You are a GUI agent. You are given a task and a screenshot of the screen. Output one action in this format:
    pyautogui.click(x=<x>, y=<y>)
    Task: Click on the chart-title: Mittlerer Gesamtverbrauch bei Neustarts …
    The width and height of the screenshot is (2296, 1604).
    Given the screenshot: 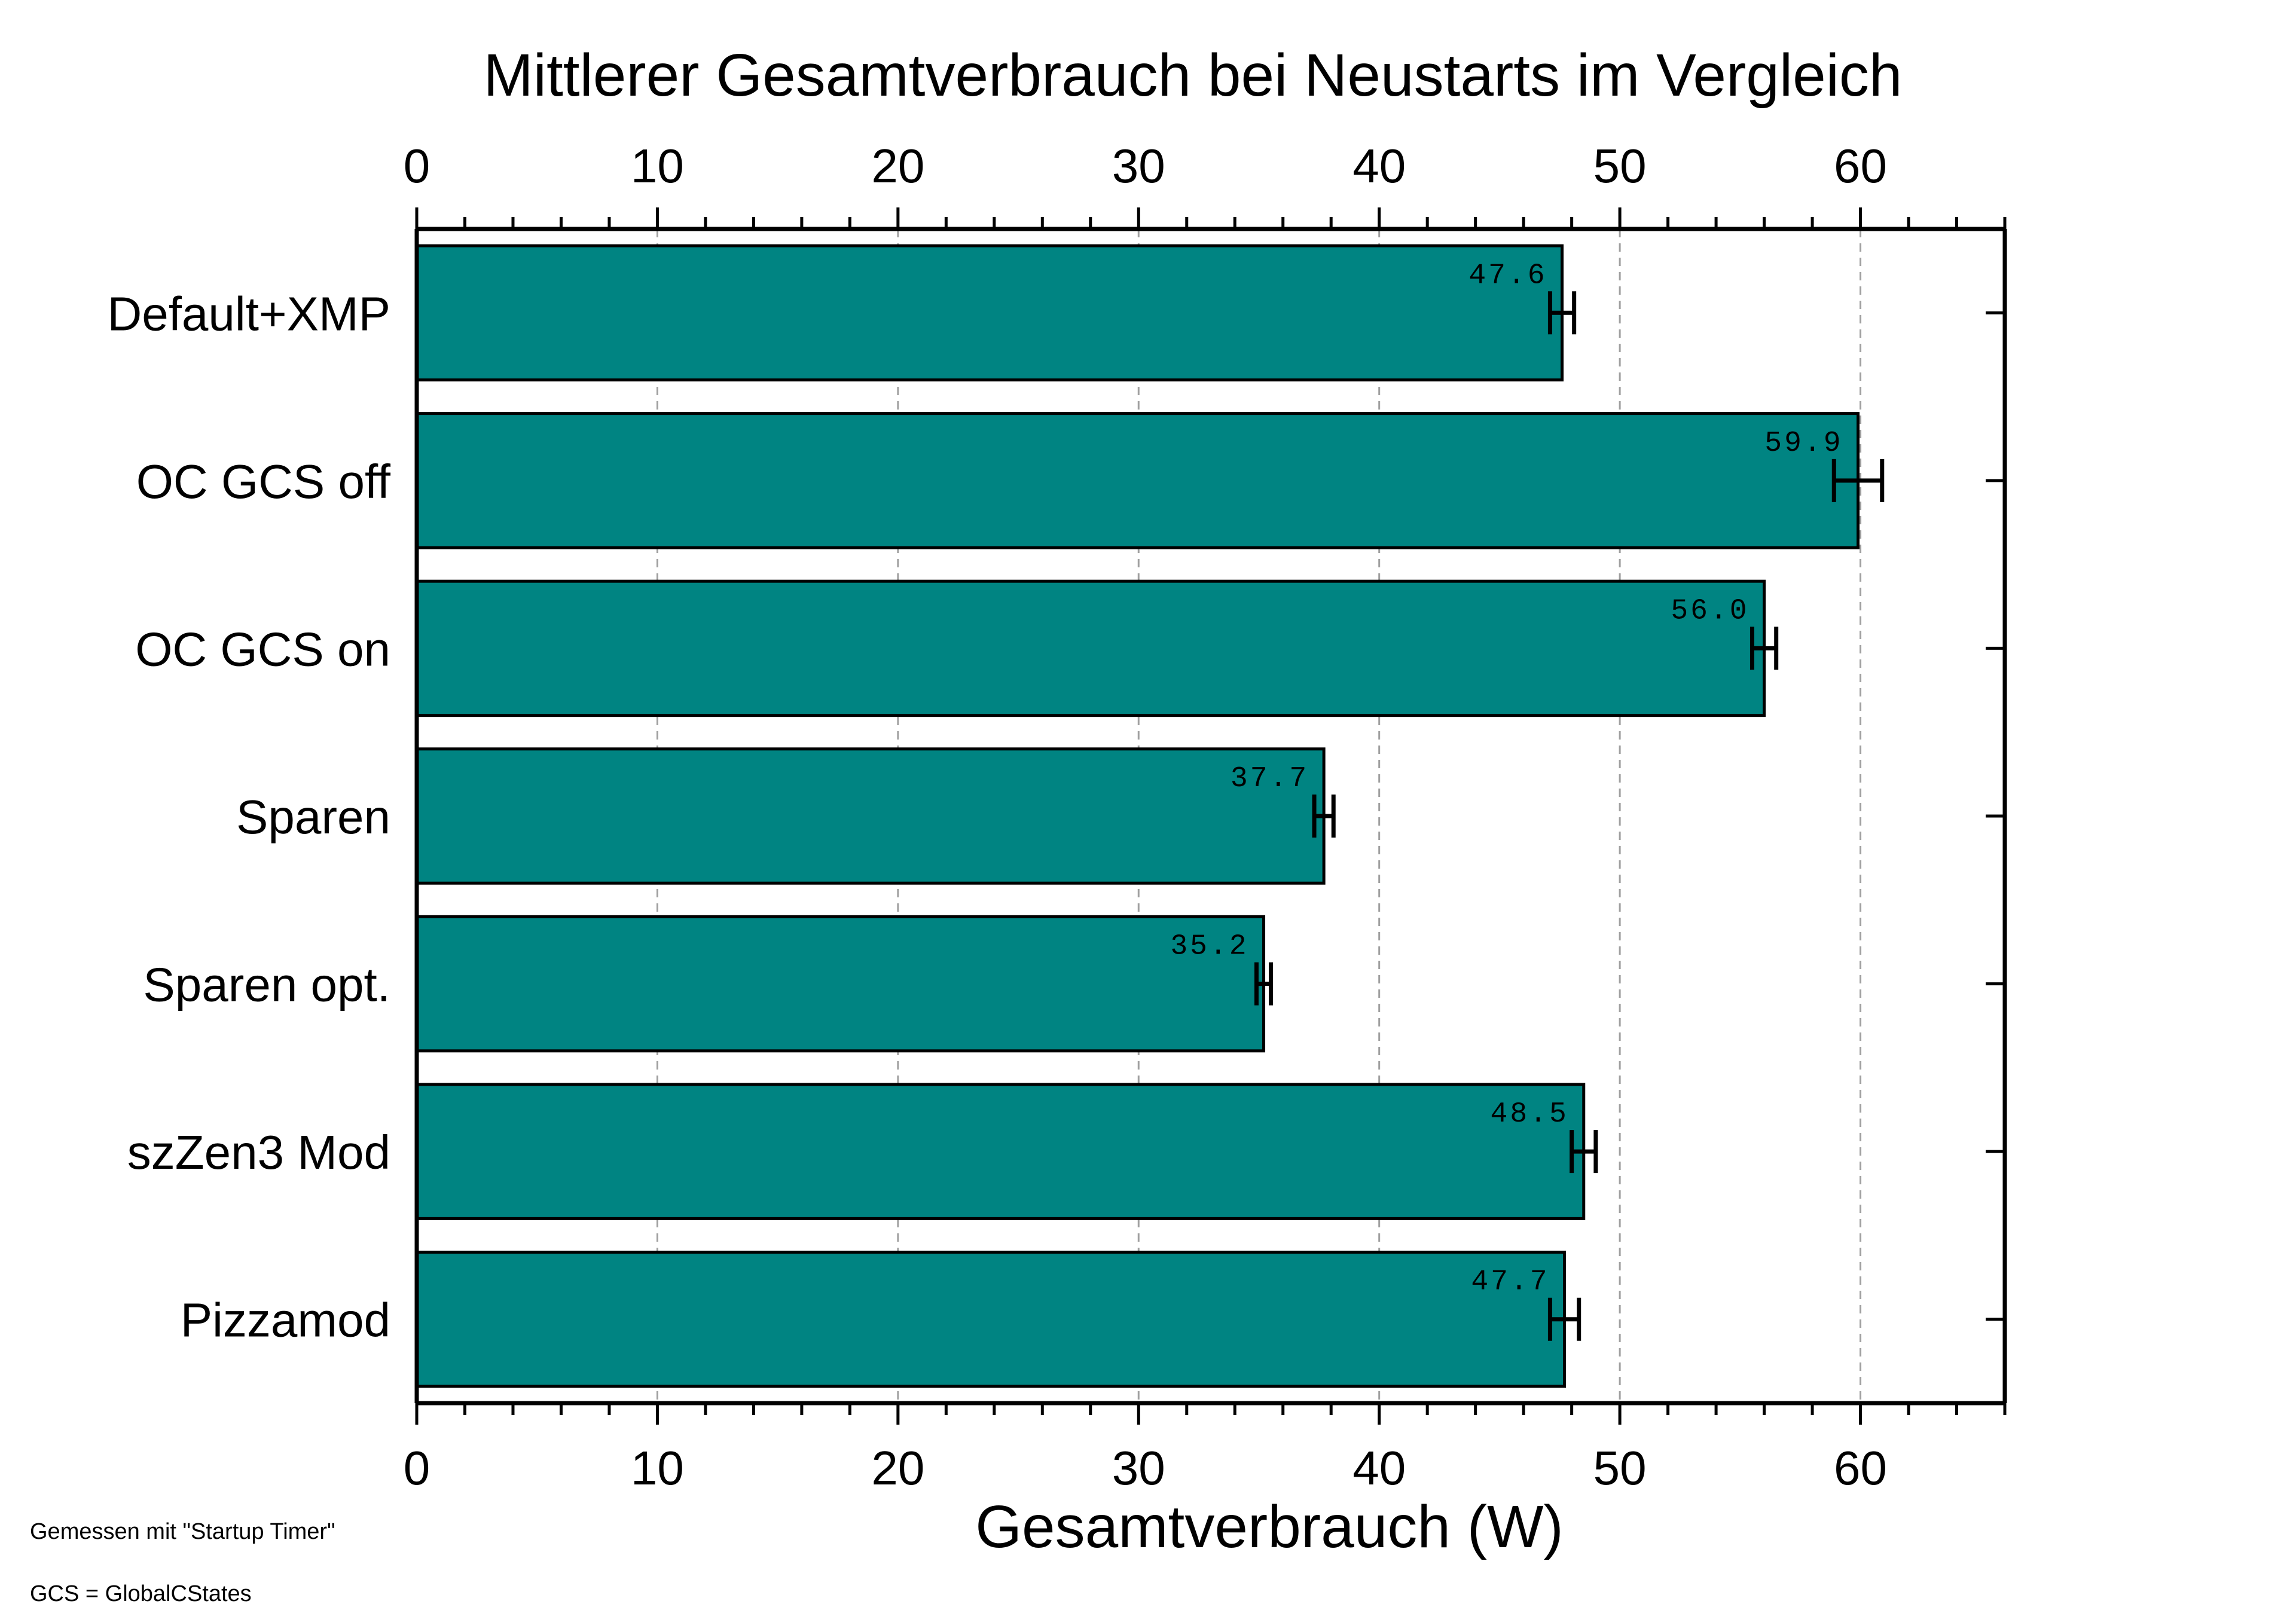 What is the action you would take?
    pyautogui.click(x=1192, y=76)
    